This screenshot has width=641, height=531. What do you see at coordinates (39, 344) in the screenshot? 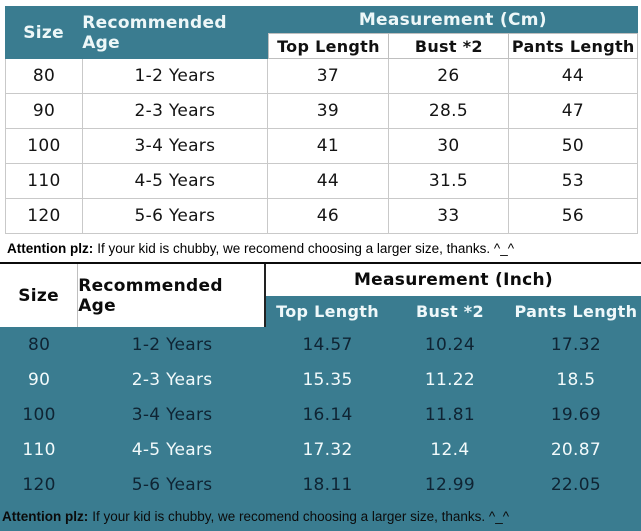
I see `inch-size-cell: 80` at bounding box center [39, 344].